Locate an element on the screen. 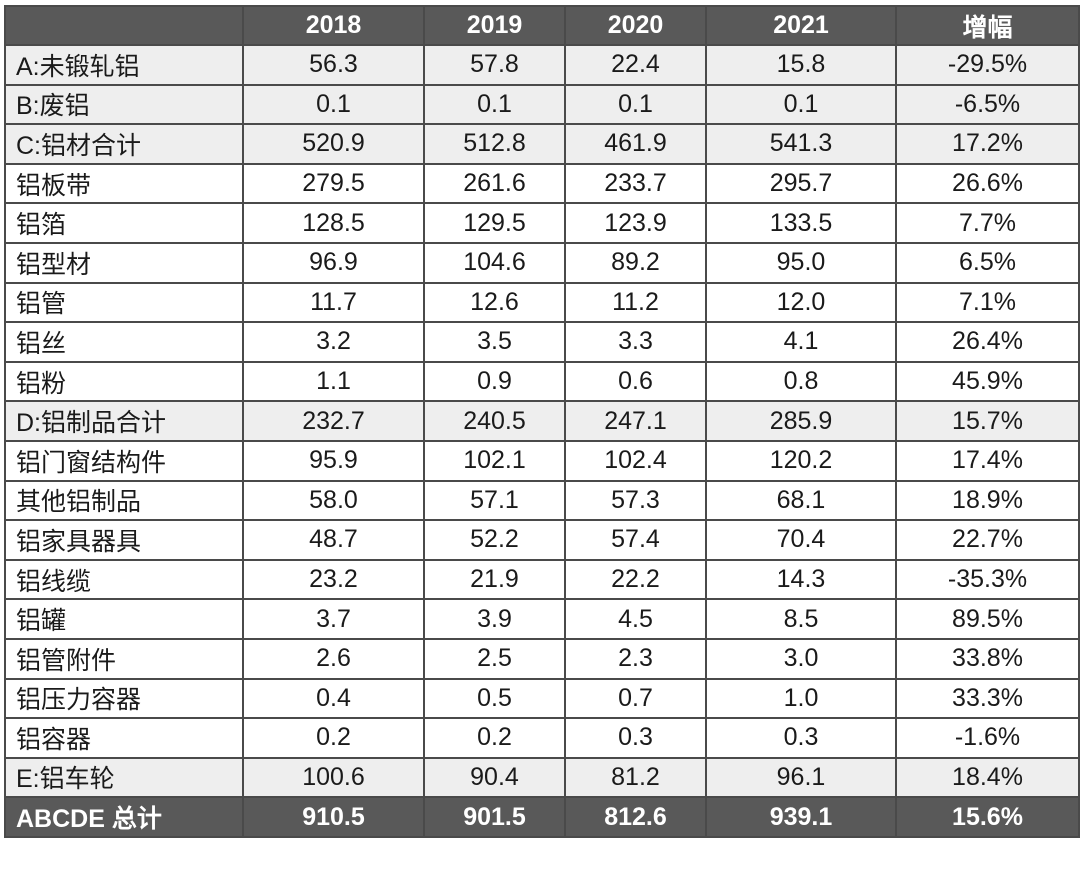  value-cell: 11.7 is located at coordinates (333, 302).